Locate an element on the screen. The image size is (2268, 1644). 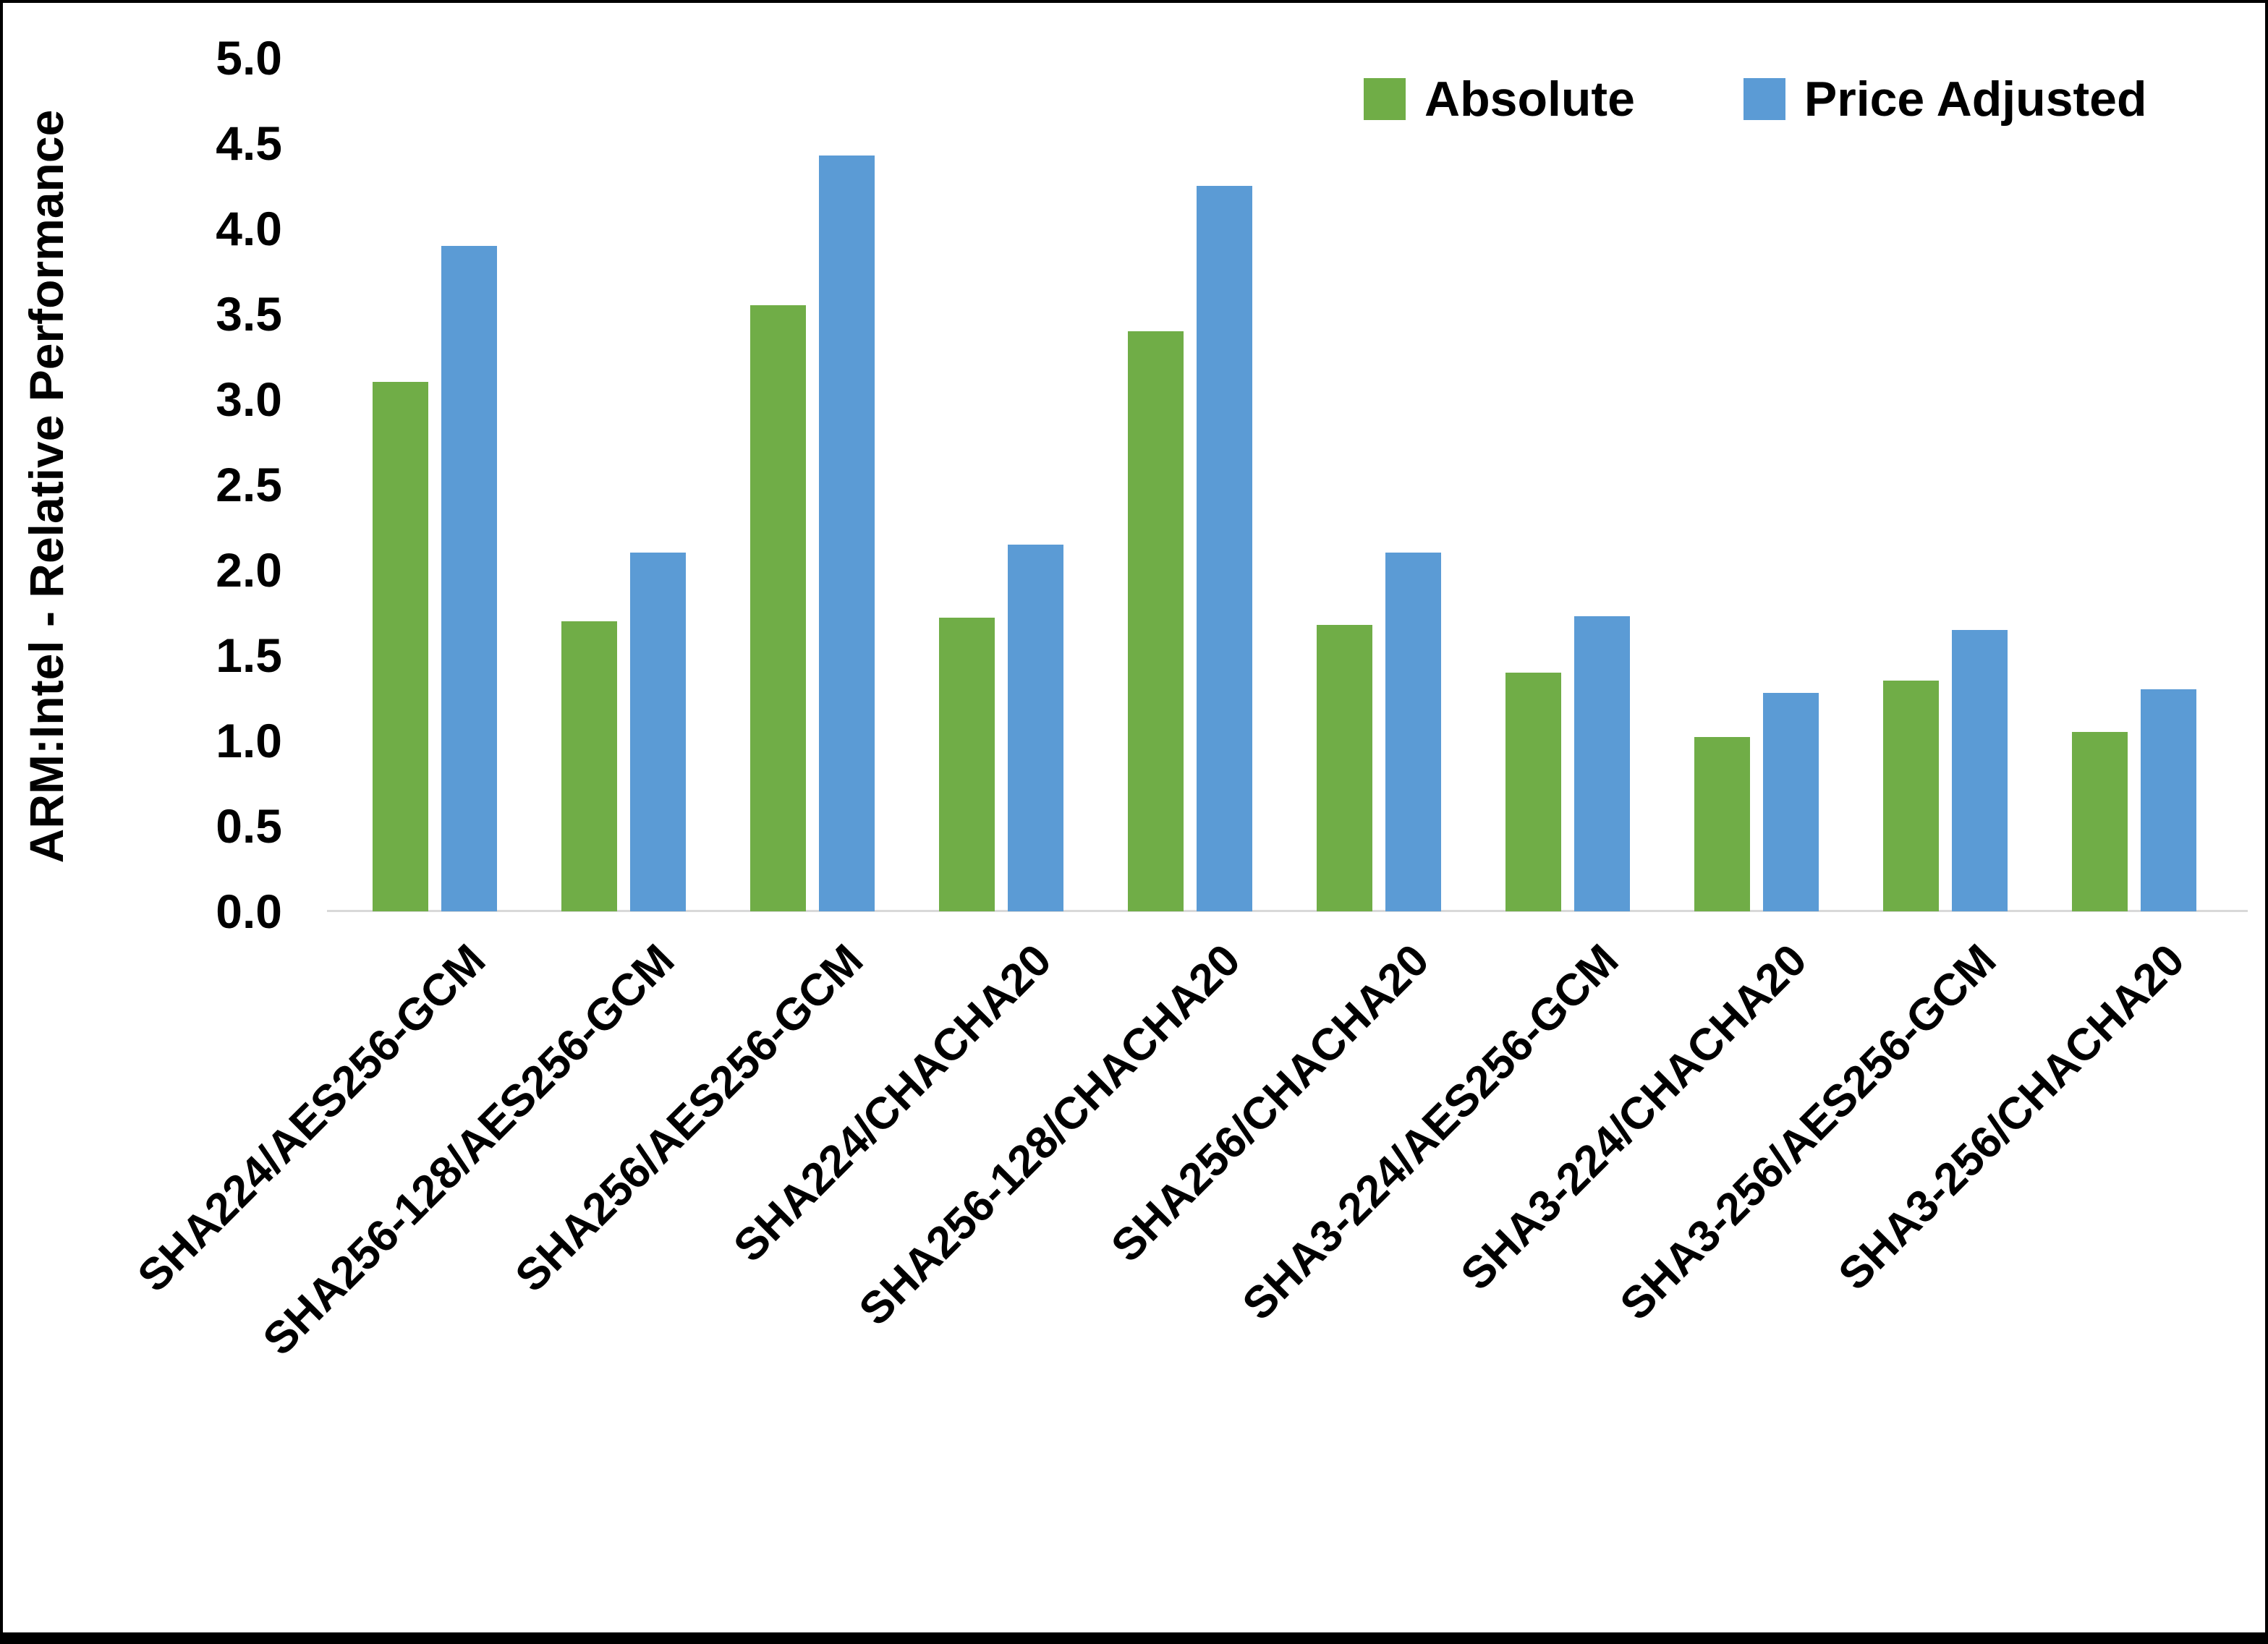
y-tick-label: 1.5 is located at coordinates (249, 655).